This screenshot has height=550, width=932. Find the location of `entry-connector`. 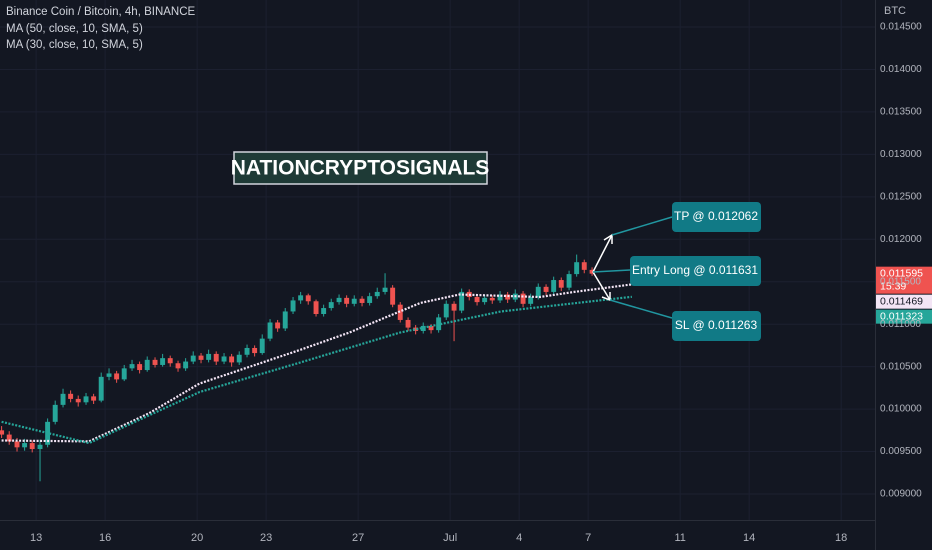

entry-connector is located at coordinates (611, 271).